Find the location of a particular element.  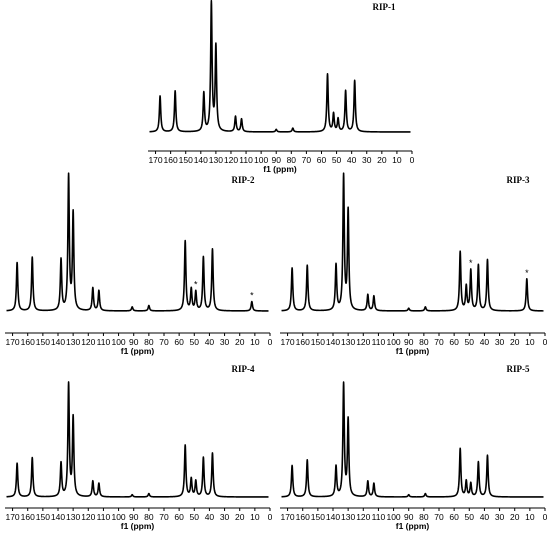

panel-title: RIP-3 is located at coordinates (518, 180).